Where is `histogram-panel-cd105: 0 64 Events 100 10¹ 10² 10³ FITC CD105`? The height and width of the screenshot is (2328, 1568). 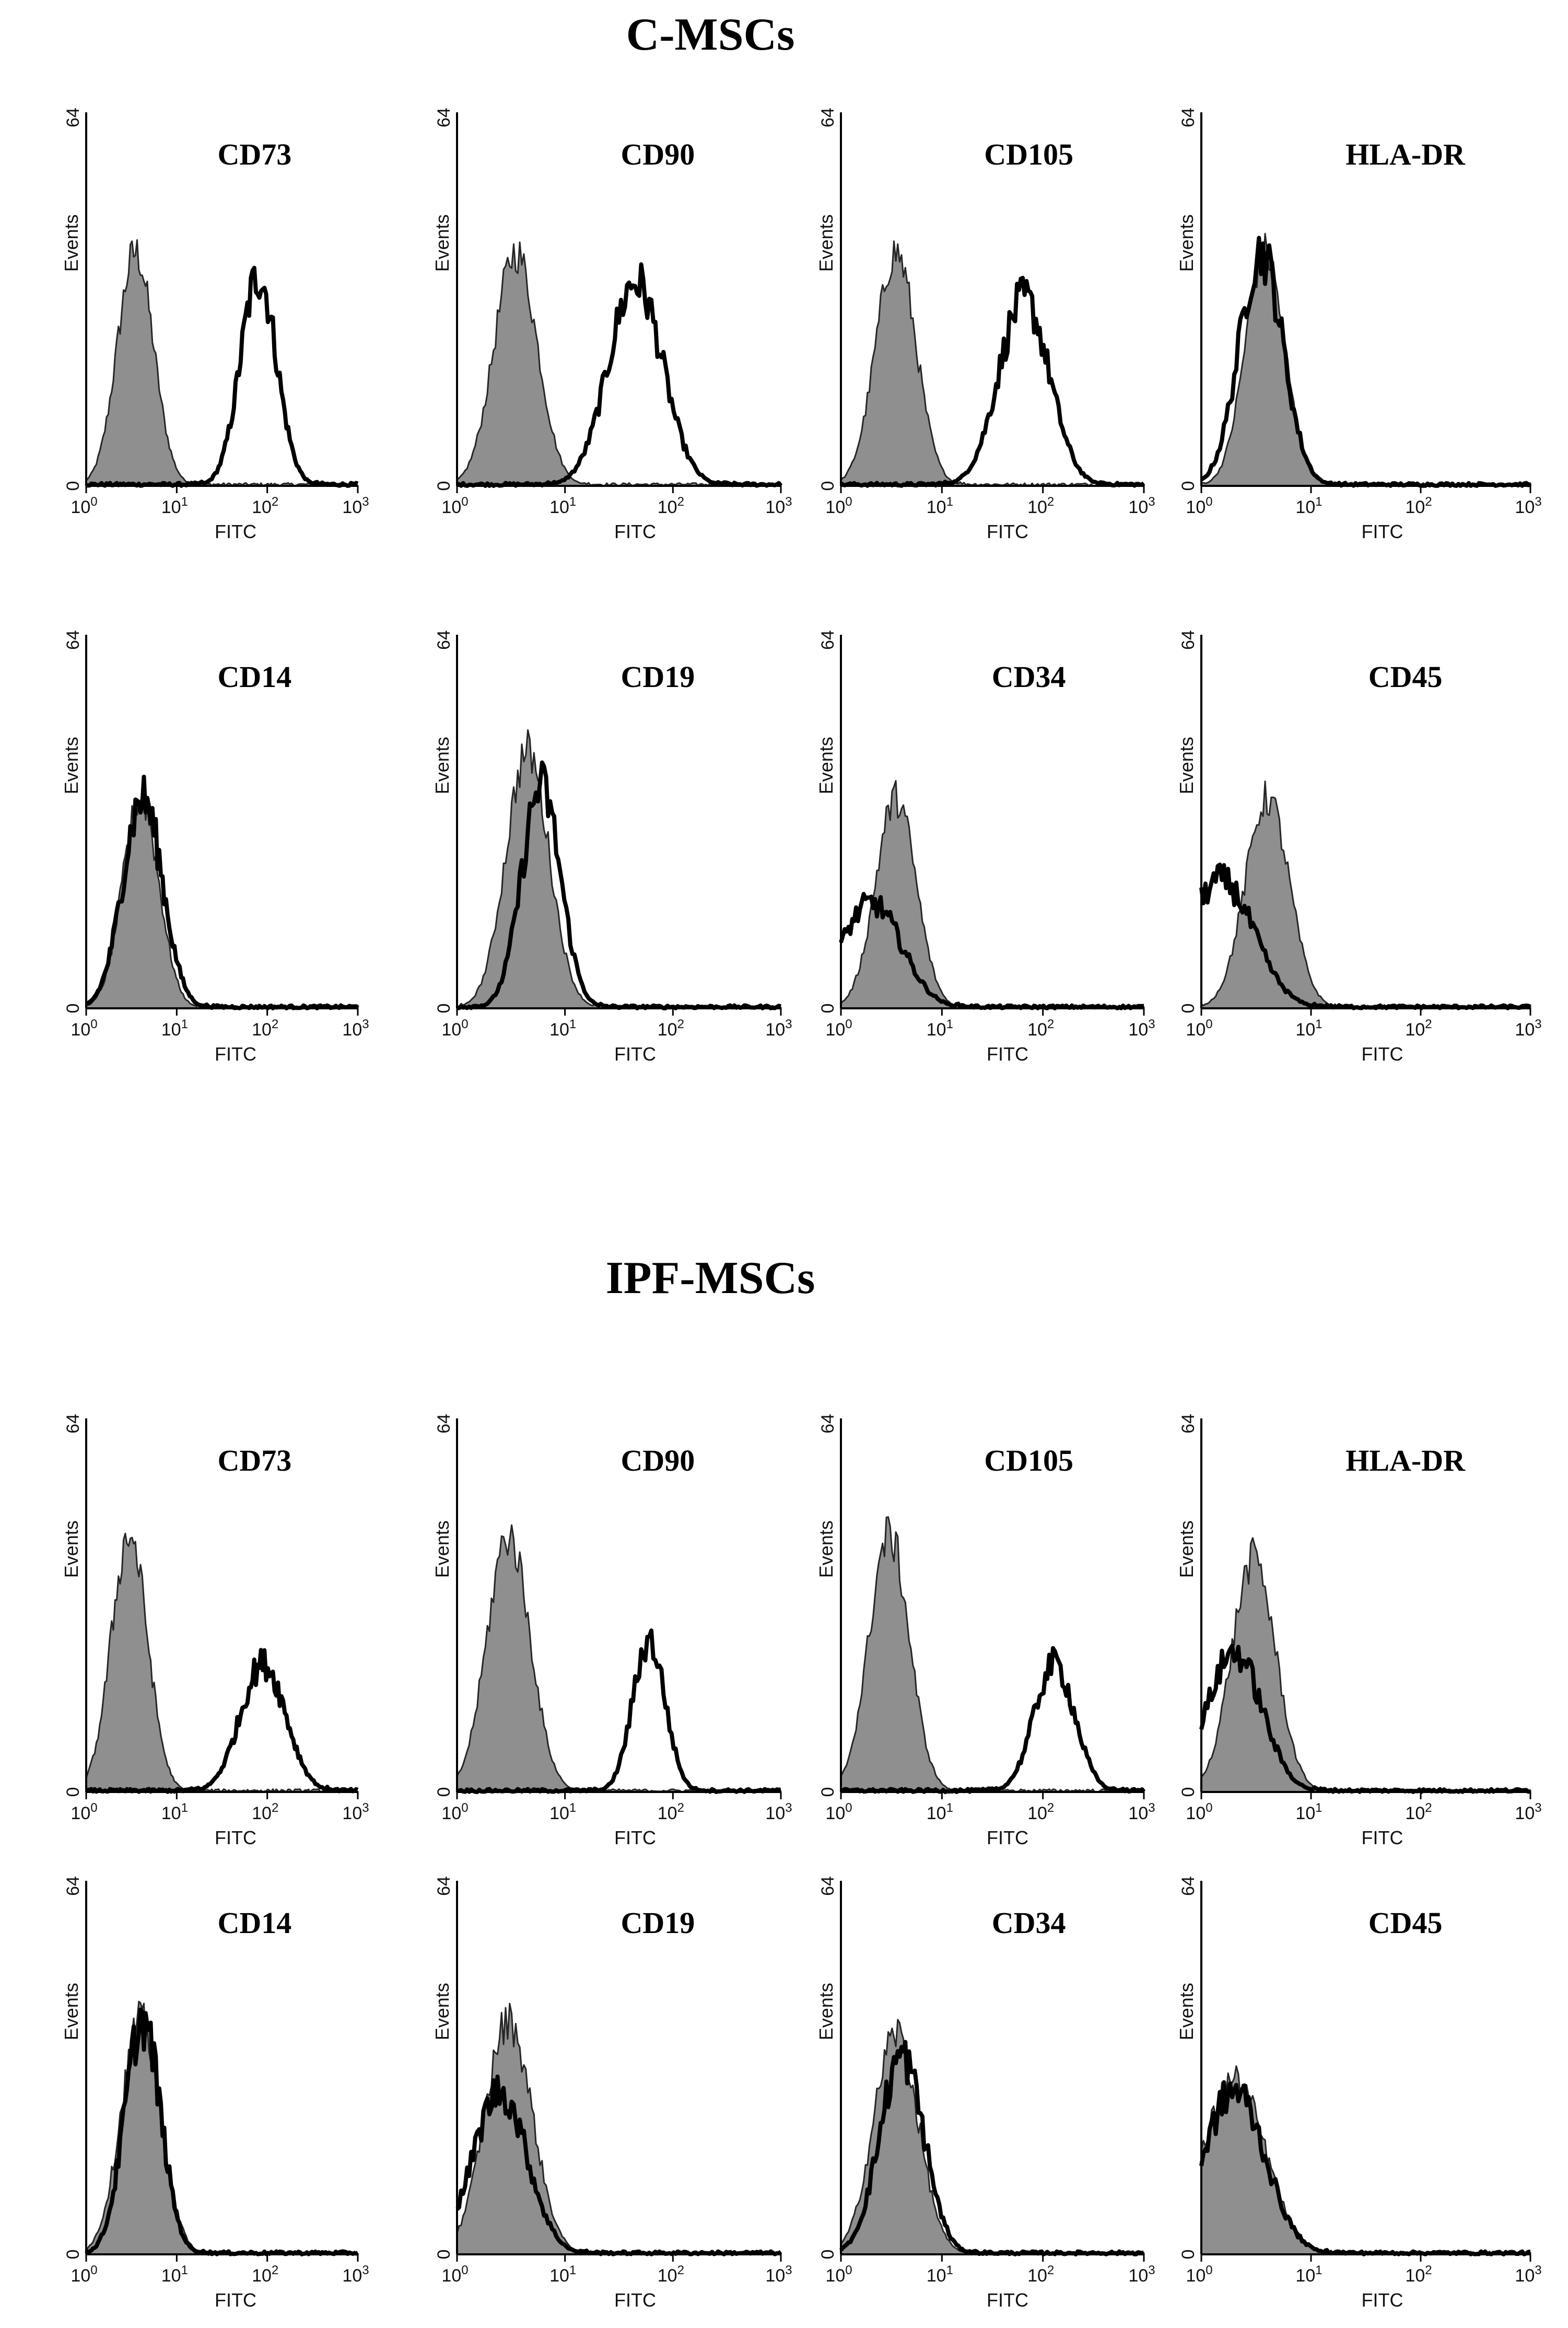 histogram-panel-cd105: 0 64 Events 100 10¹ 10² 10³ FITC CD105 is located at coordinates (985, 325).